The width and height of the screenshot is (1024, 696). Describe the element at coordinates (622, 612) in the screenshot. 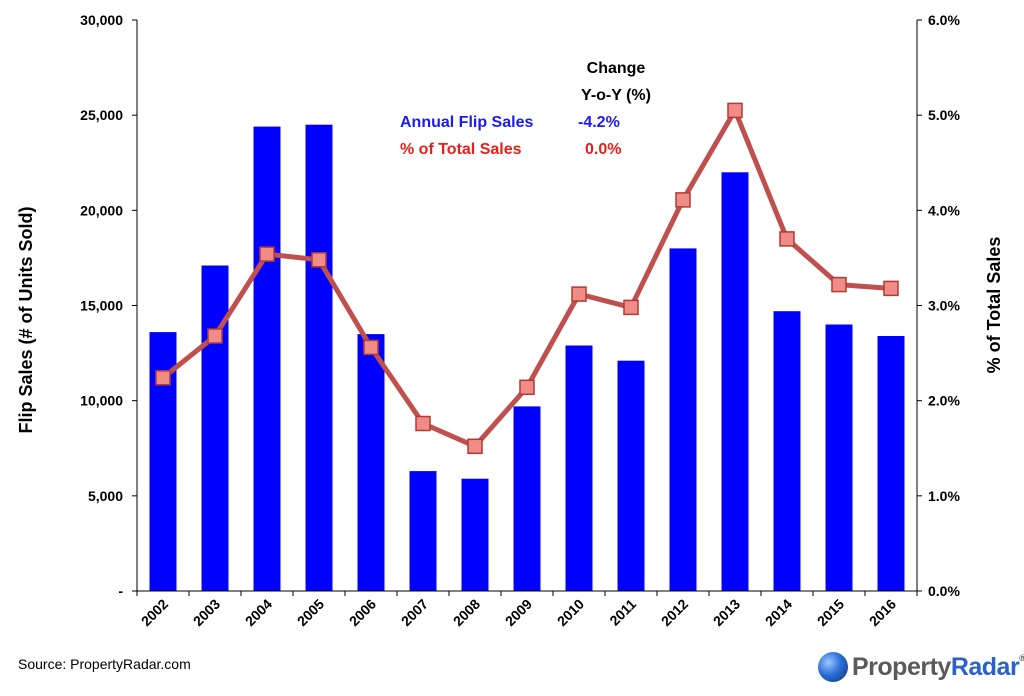

I see `x-tick-label: 2011` at that location.